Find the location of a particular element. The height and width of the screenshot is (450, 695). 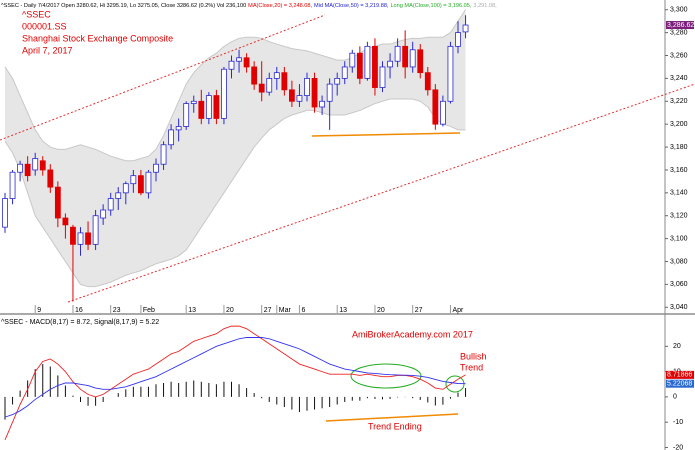

y-tick-label: 20 is located at coordinates (677, 346).